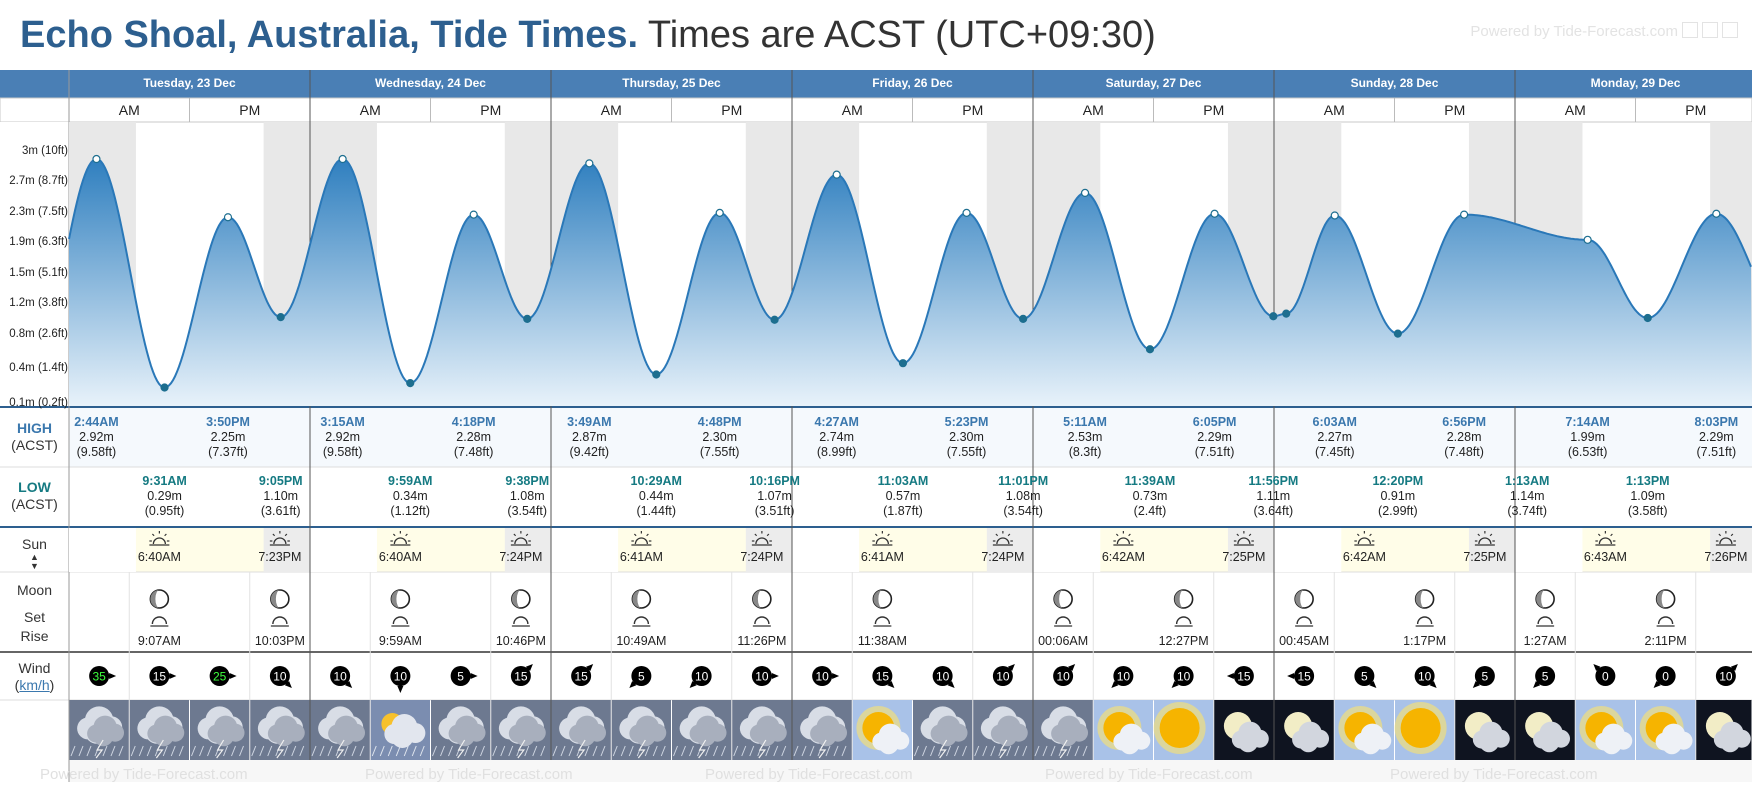 The width and height of the screenshot is (1752, 787). Describe the element at coordinates (1304, 641) in the screenshot. I see `moon-event-time: 00:45AM` at that location.